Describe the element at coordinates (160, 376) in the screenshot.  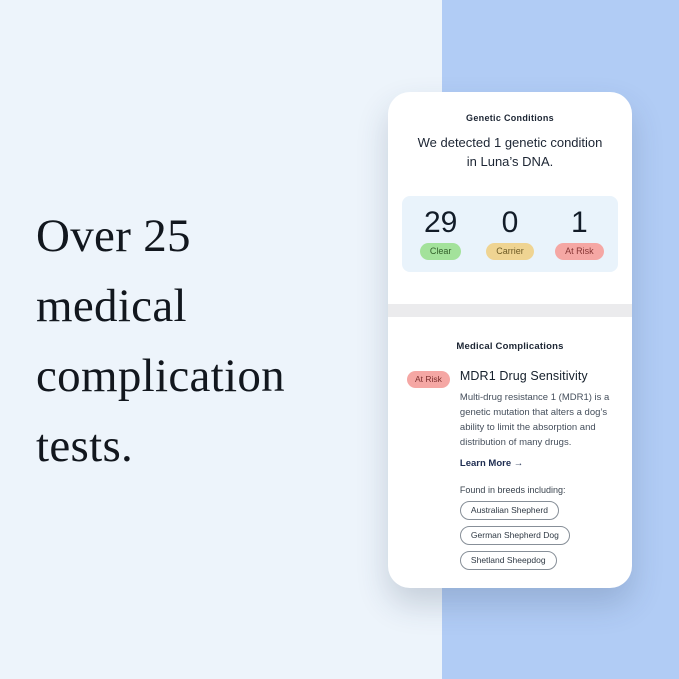
I see `headline-line: complication` at that location.